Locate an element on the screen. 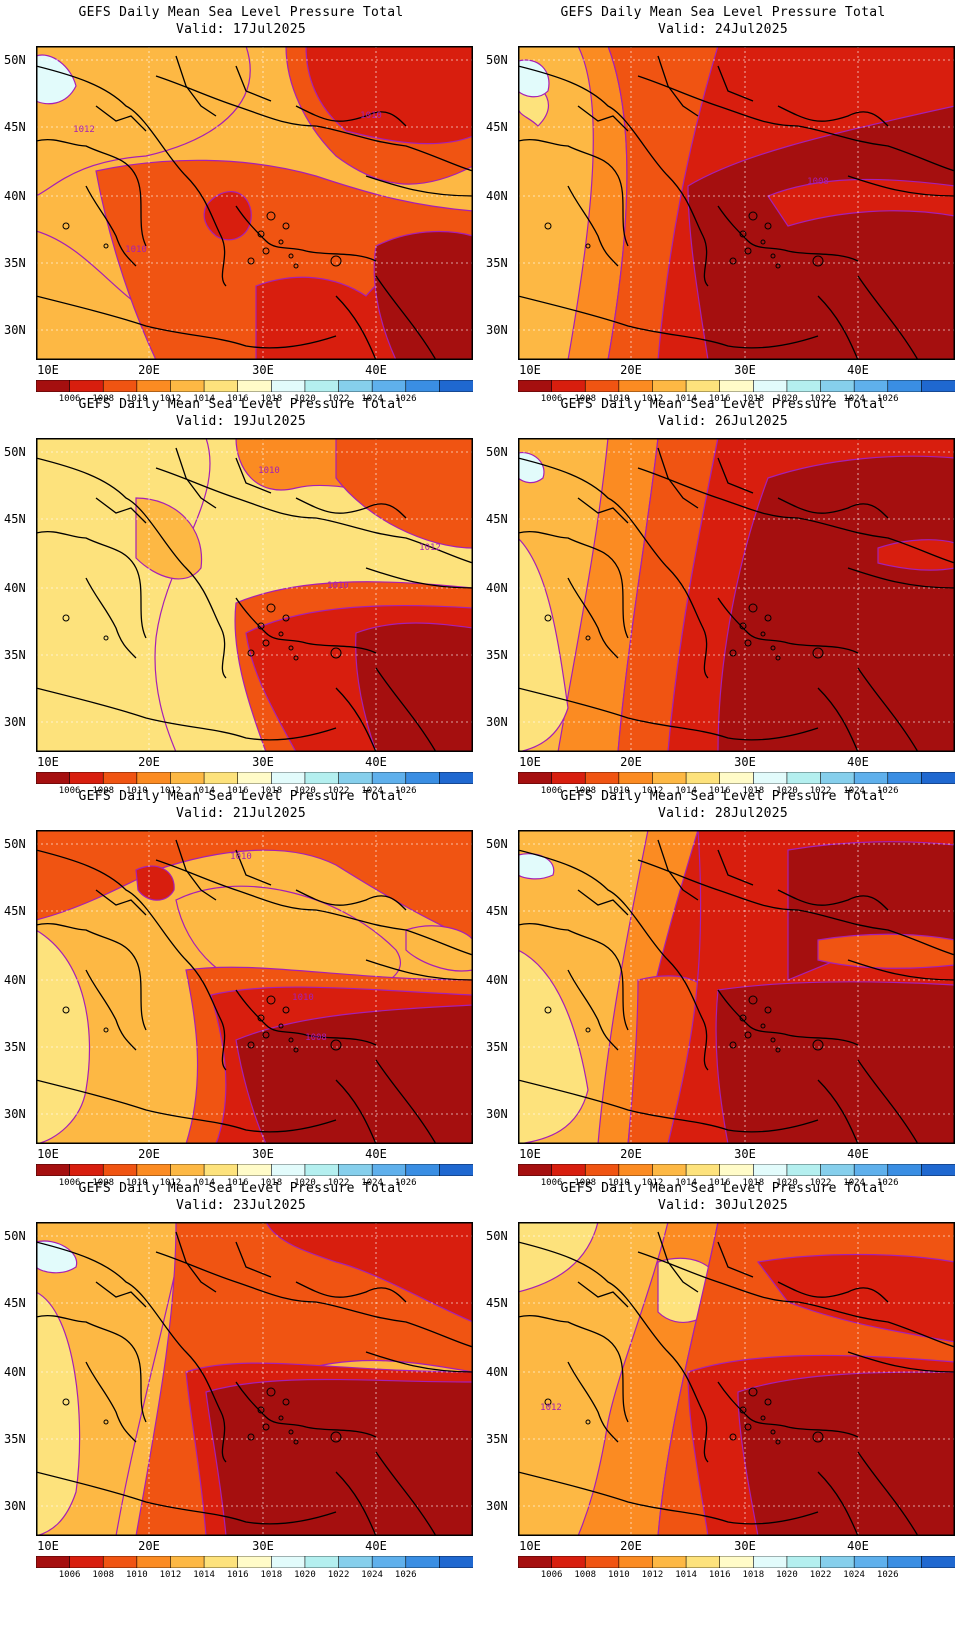 This screenshot has width=964, height=1640. colorbar-level-label: 1012 is located at coordinates (652, 1183).